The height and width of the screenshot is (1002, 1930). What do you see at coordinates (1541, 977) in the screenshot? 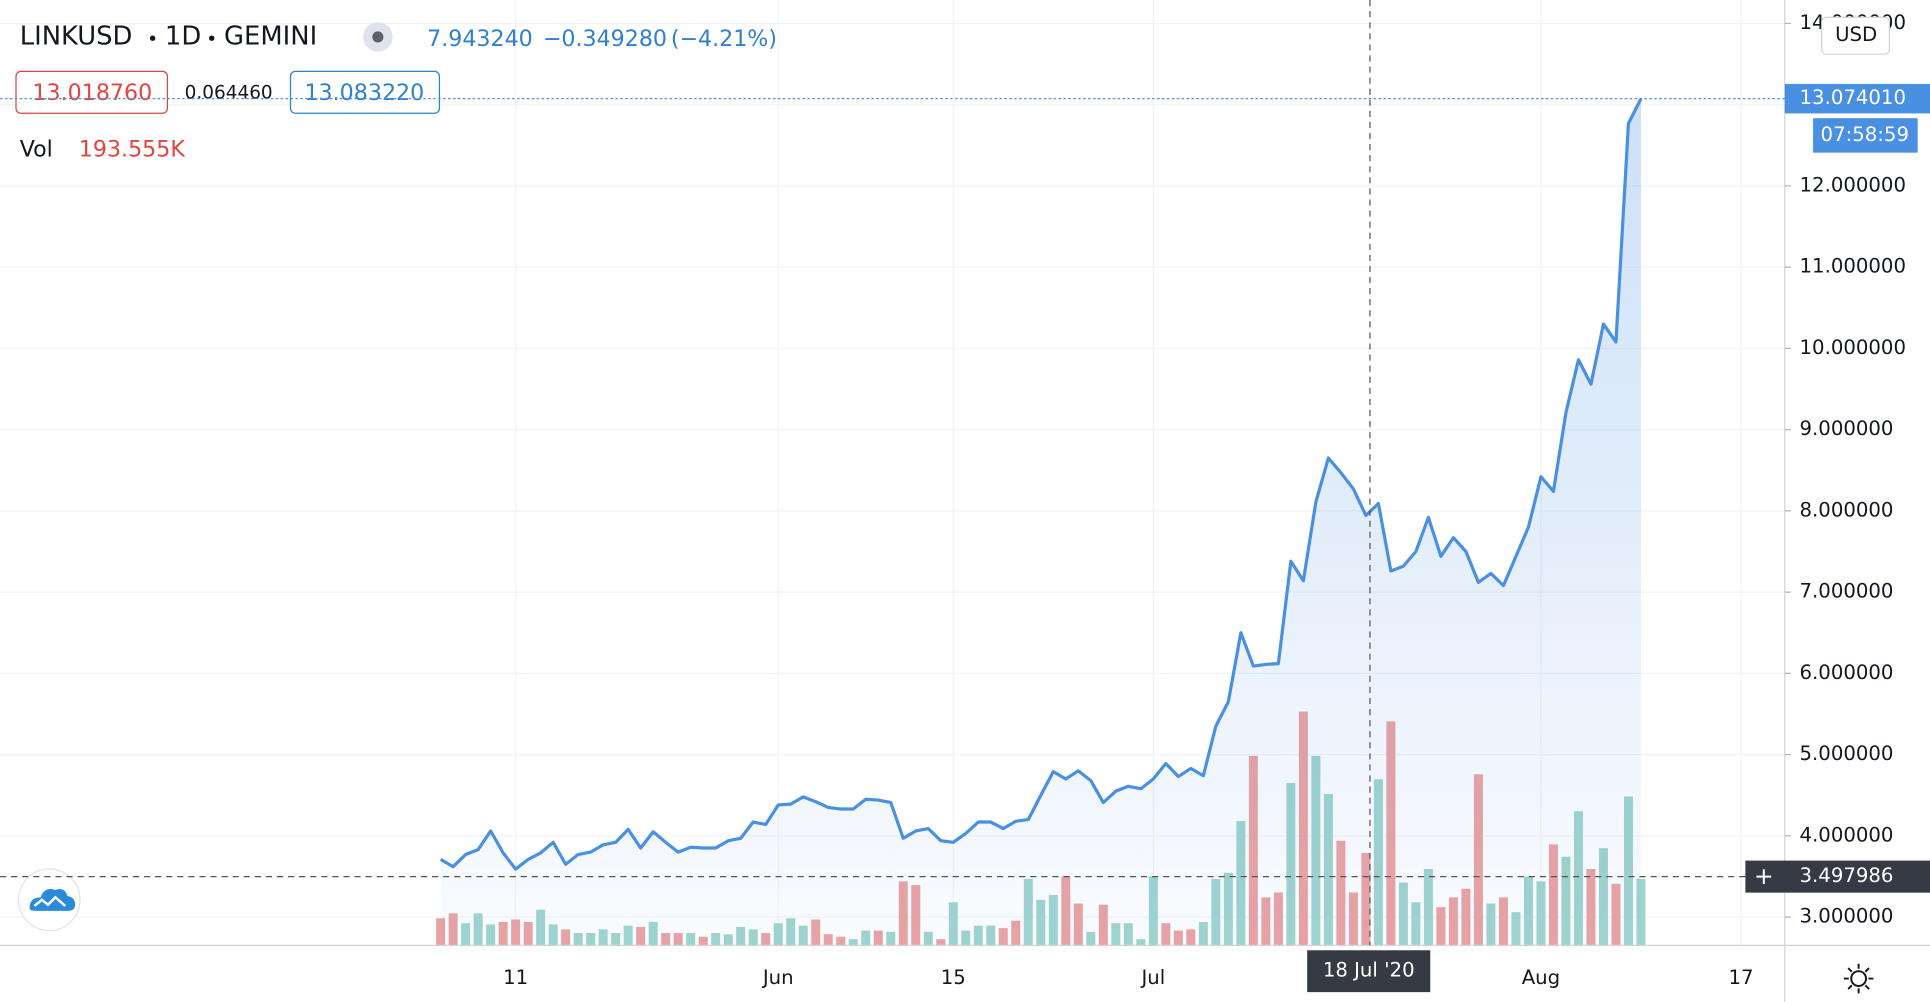
I see `x-tick-label: Aug` at bounding box center [1541, 977].